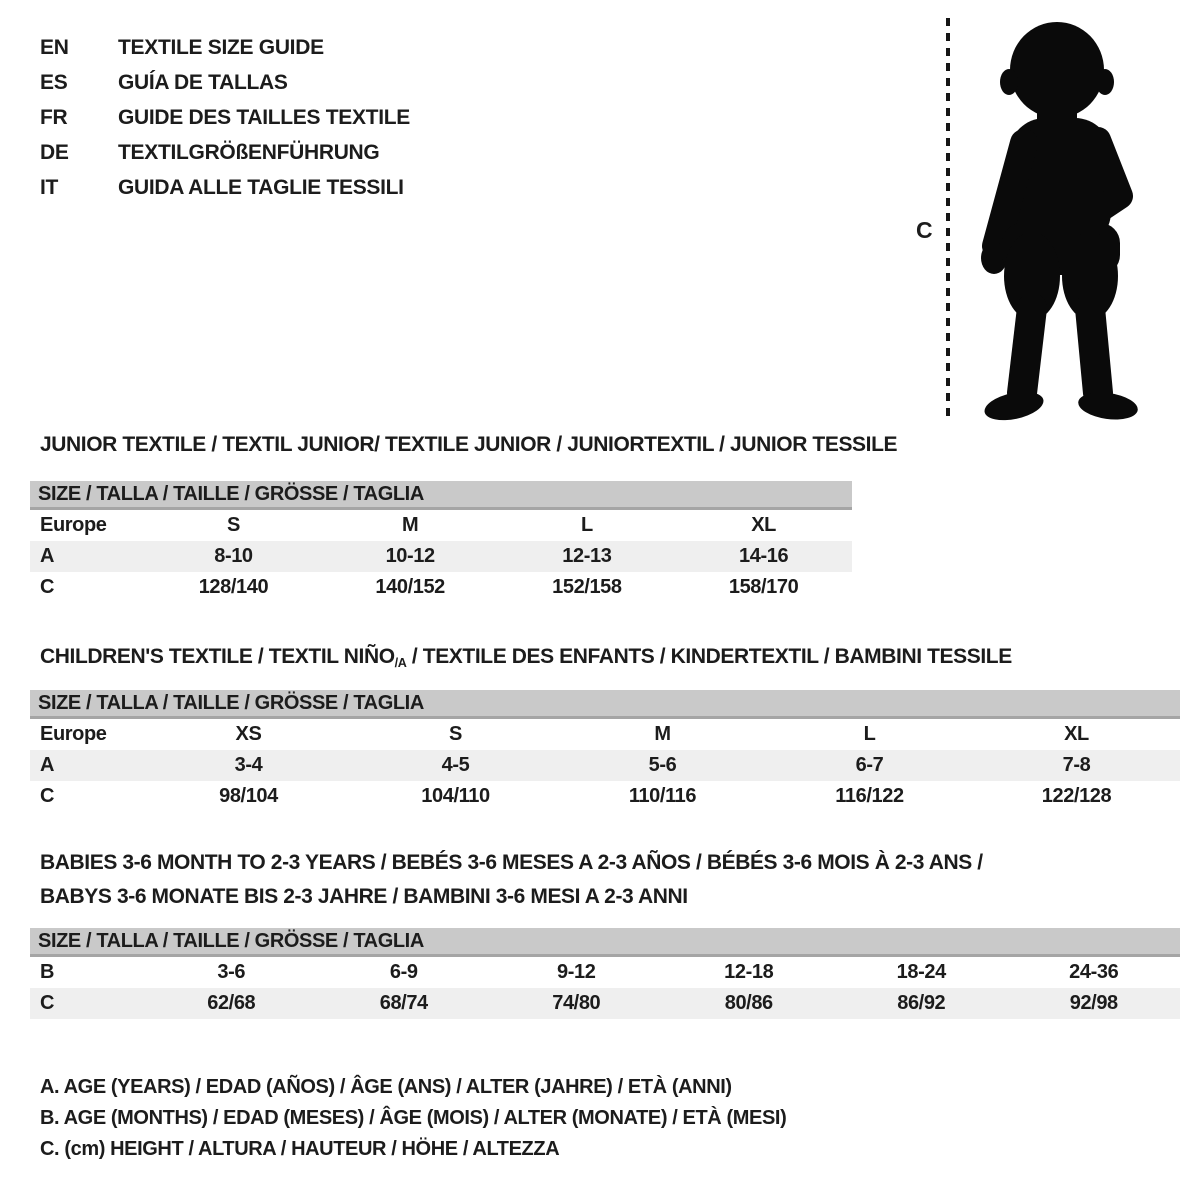  What do you see at coordinates (249, 152) in the screenshot?
I see `language-label: TEXTILGRÖßENFÜHRUNG` at bounding box center [249, 152].